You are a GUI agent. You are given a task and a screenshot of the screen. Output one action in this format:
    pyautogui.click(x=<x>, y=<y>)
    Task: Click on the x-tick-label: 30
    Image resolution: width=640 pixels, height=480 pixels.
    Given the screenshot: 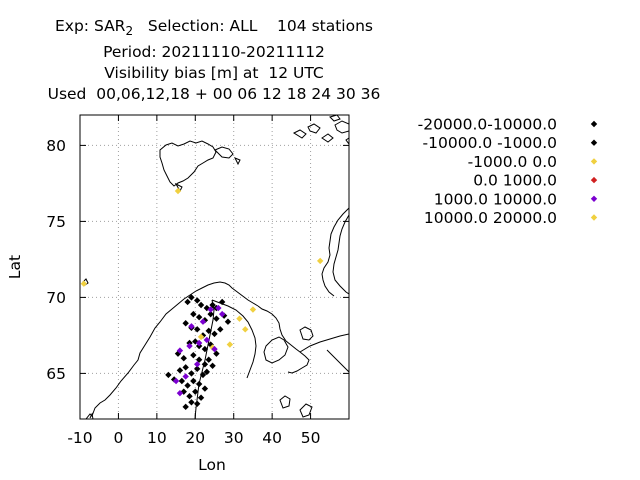 What is the action you would take?
    pyautogui.click(x=234, y=438)
    